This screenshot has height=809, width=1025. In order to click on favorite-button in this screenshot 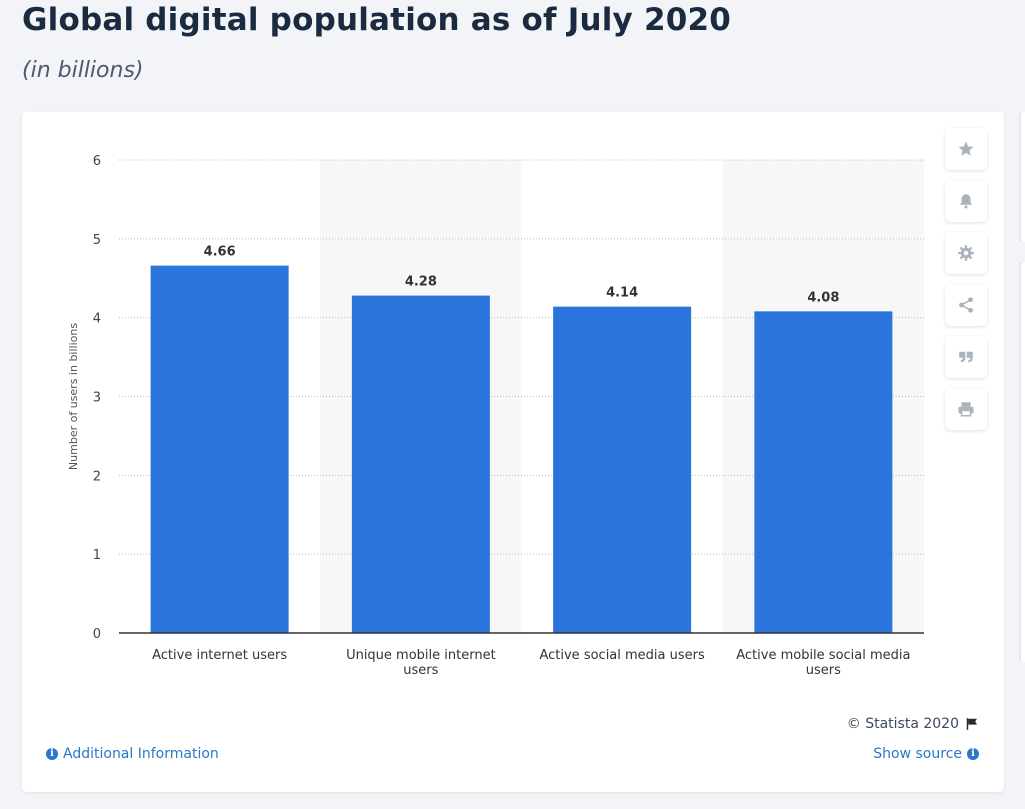, I will do `click(966, 149)`.